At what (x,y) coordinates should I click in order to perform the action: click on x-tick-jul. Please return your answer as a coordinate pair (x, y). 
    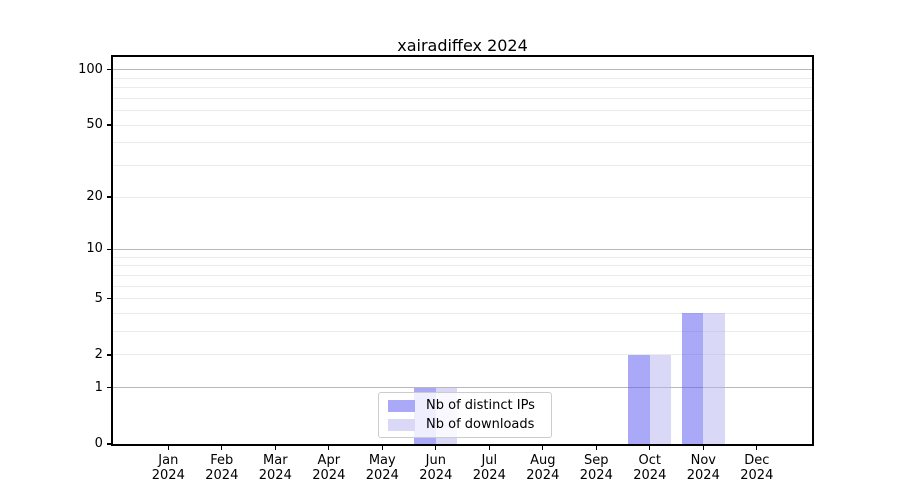
    Looking at the image, I should click on (489, 448).